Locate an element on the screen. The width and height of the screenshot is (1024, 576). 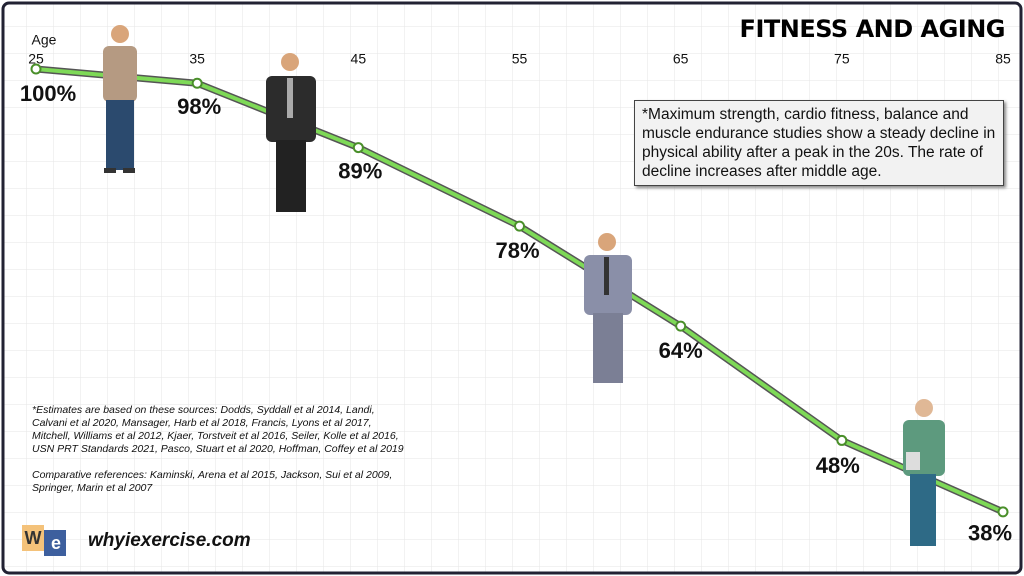
x-tick-label: 35 is located at coordinates (197, 59).